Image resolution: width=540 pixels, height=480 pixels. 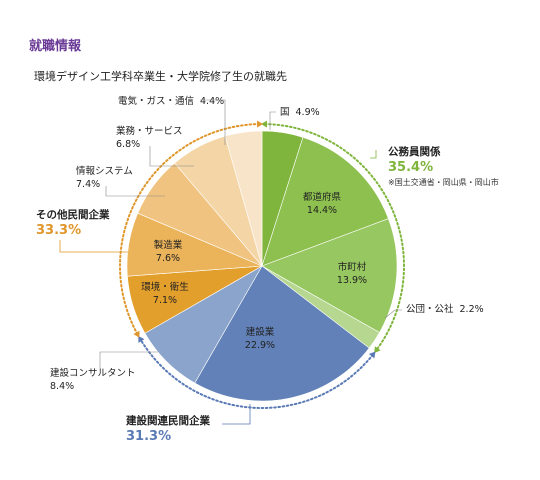 I want to click on slice-10-value: 4.4%, so click(x=212, y=101).